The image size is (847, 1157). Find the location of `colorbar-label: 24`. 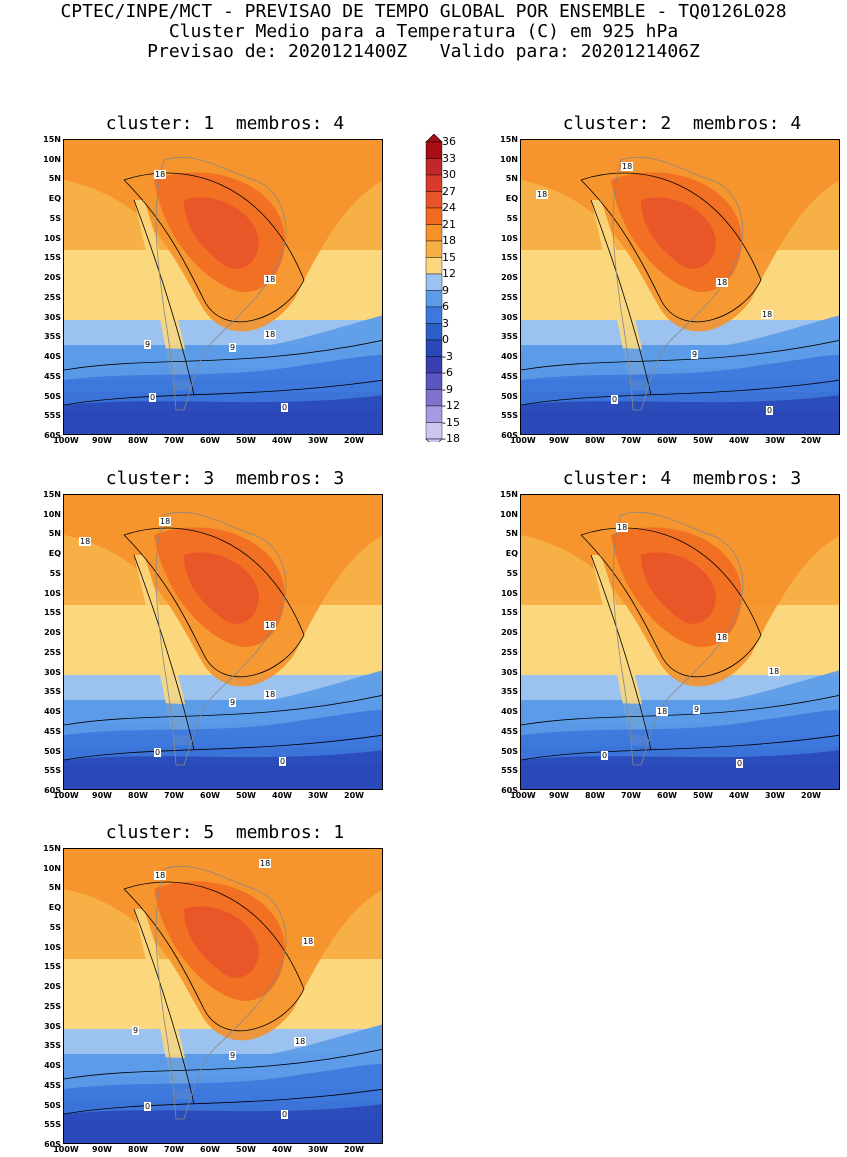

colorbar-label: 24 is located at coordinates (449, 207).